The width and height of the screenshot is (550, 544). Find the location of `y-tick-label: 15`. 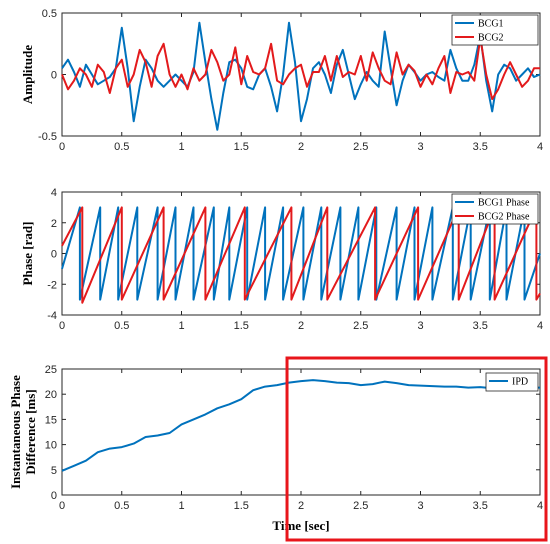

y-tick-label: 15 is located at coordinates (51, 420).